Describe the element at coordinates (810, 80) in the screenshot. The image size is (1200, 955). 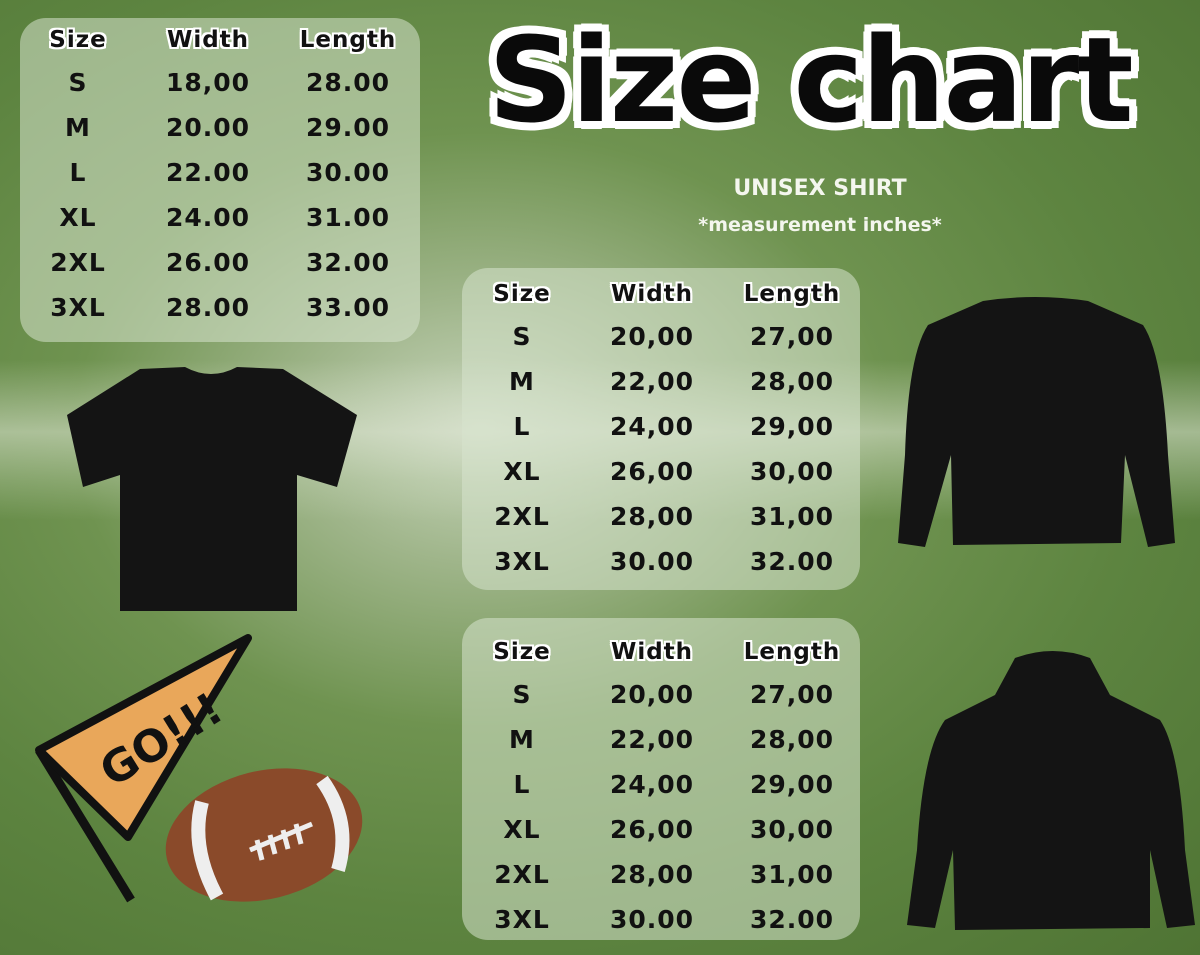
I see `page-title: Size chart` at that location.